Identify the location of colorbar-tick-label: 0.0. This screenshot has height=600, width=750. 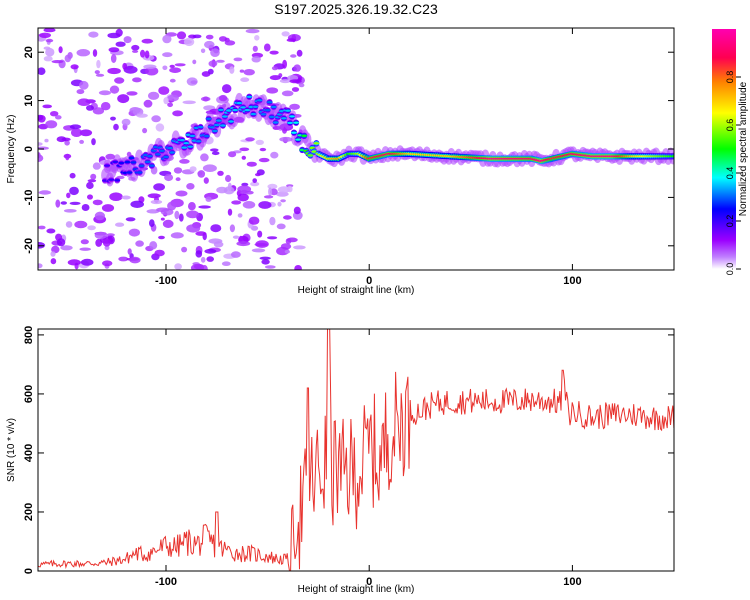
(730, 269).